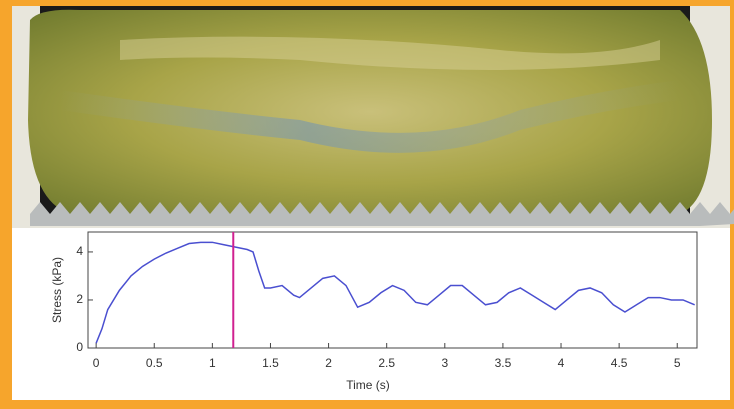 Image resolution: width=734 pixels, height=409 pixels. What do you see at coordinates (212, 363) in the screenshot?
I see `x-tick-label: 1` at bounding box center [212, 363].